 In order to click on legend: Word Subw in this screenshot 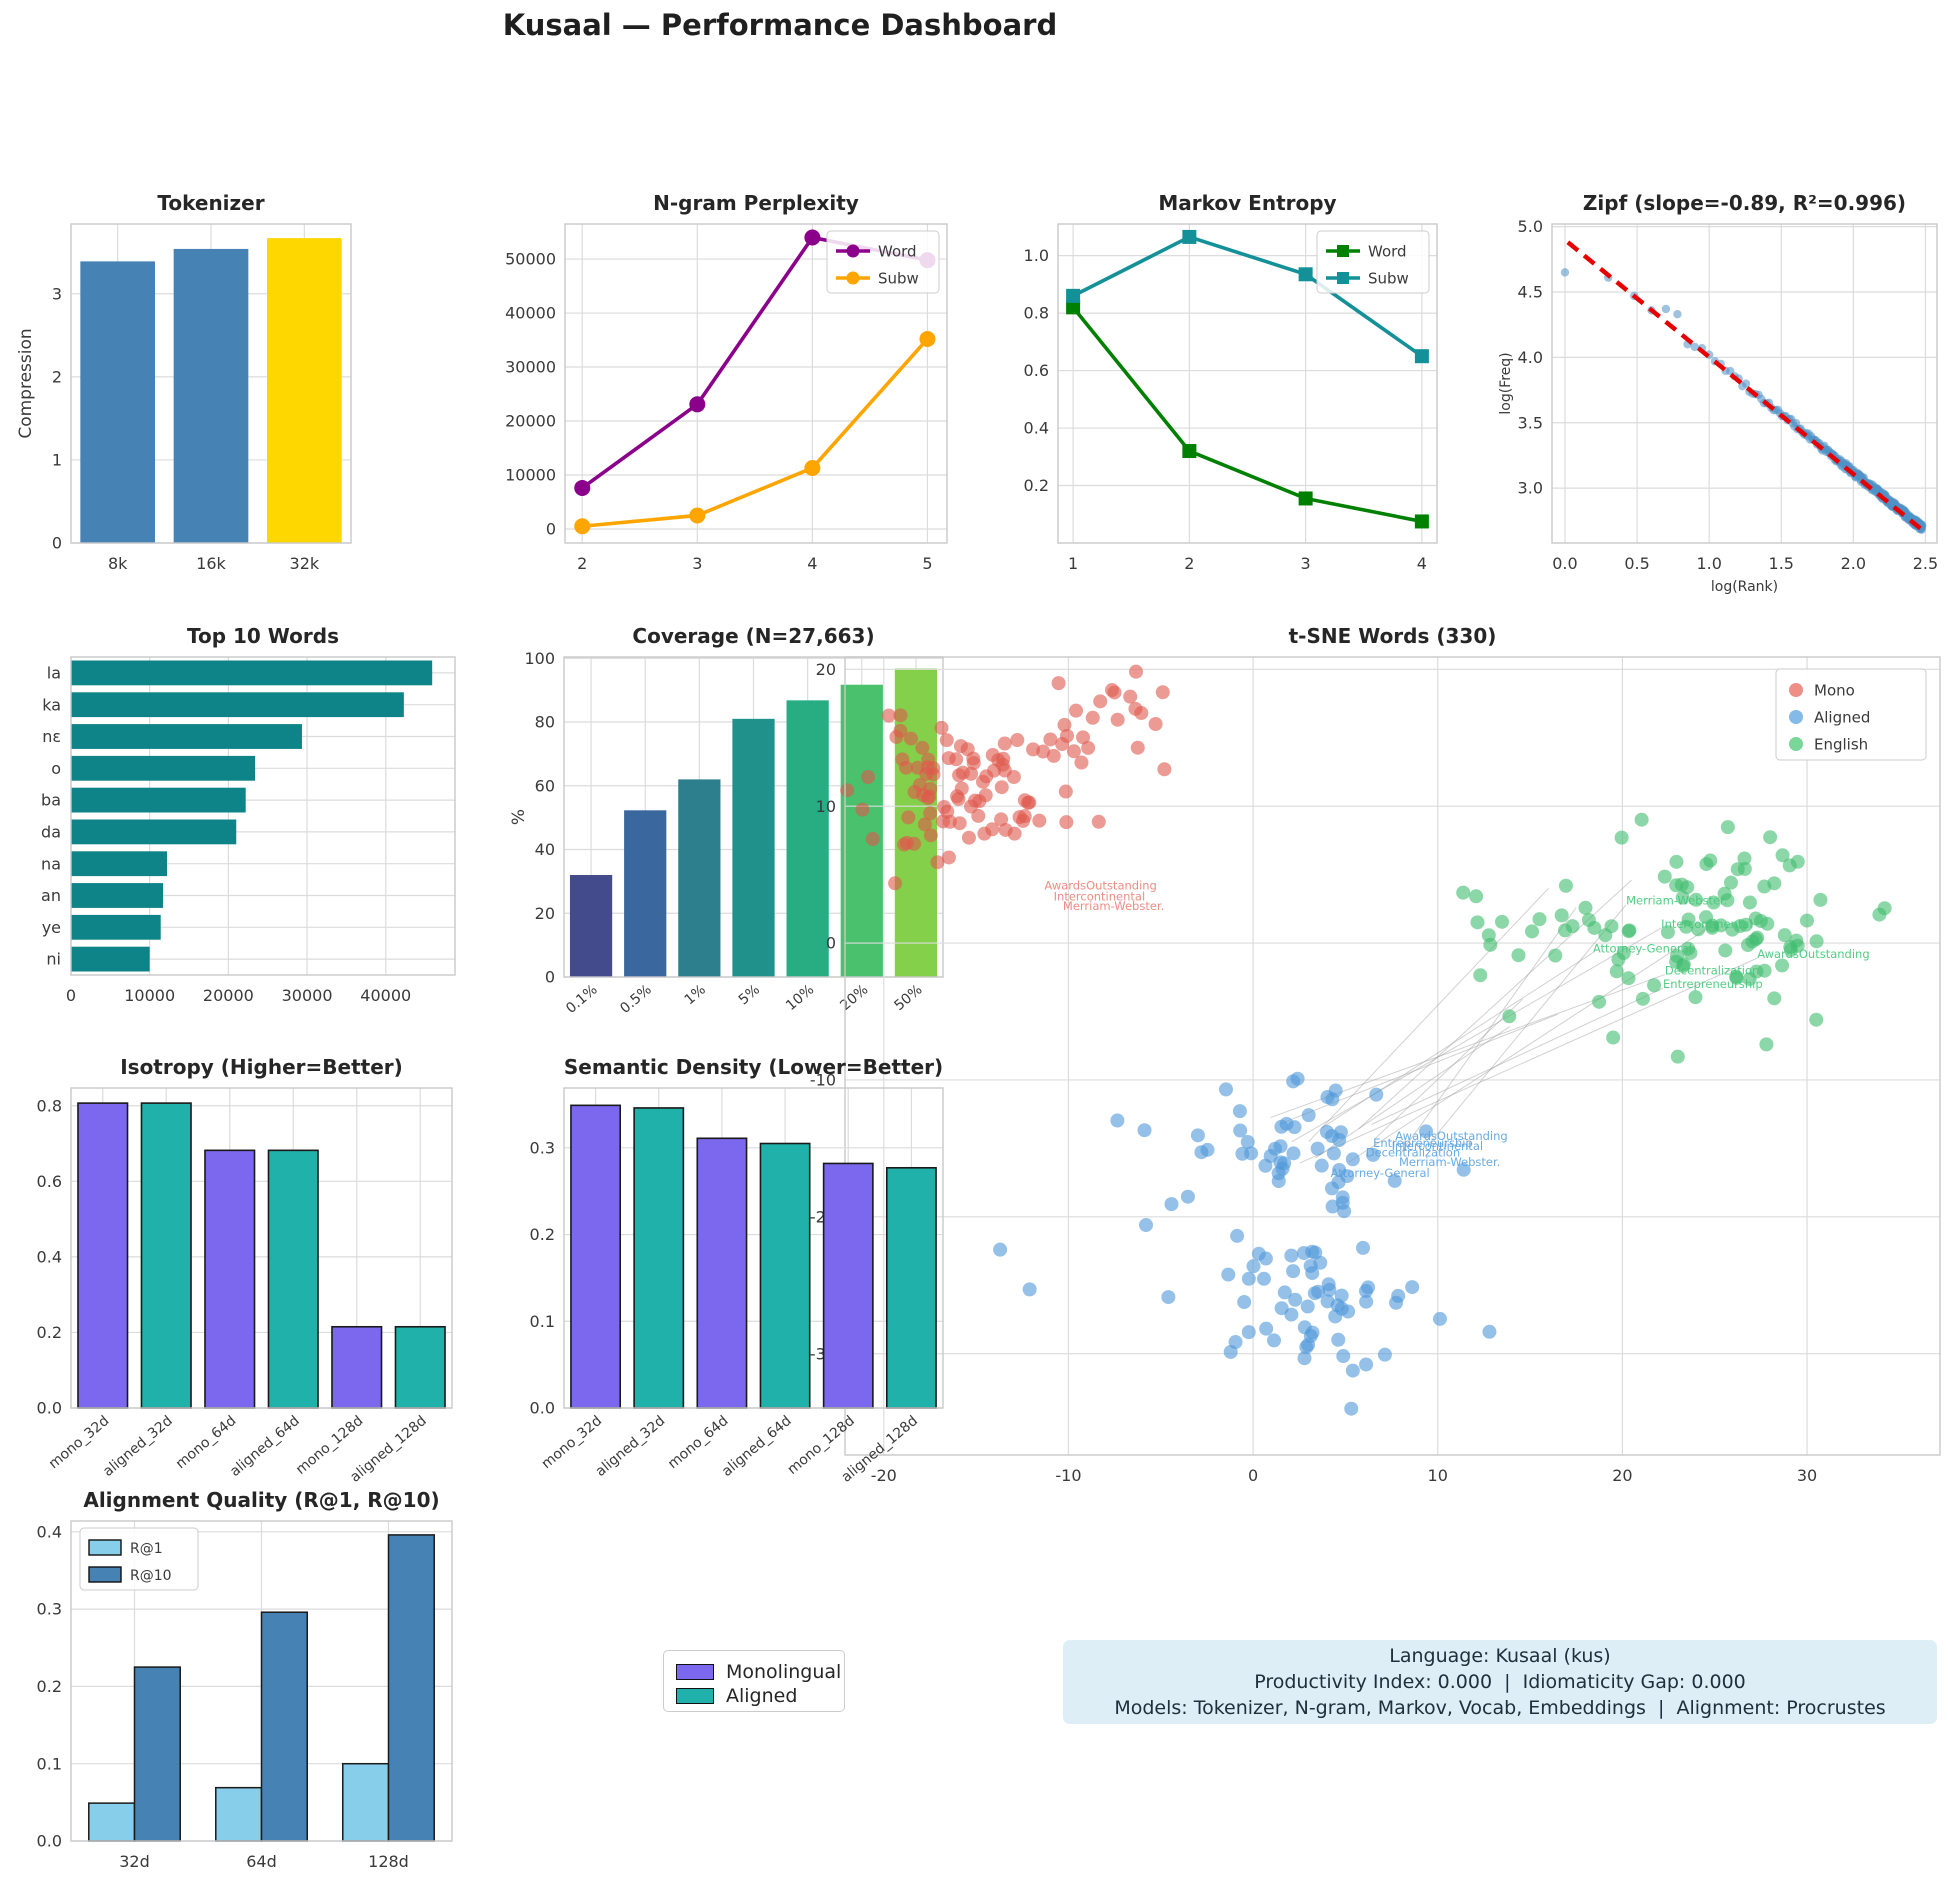, I will do `click(883, 262)`.